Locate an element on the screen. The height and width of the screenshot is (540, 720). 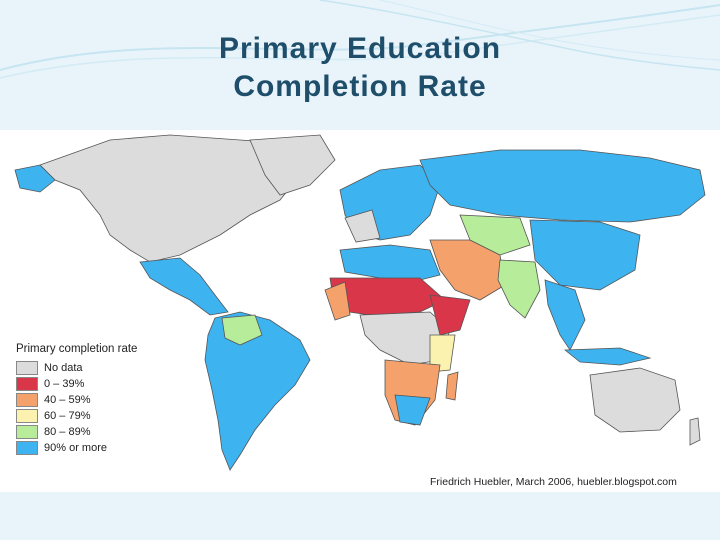
legend-label-0: No data is located at coordinates (63, 368).